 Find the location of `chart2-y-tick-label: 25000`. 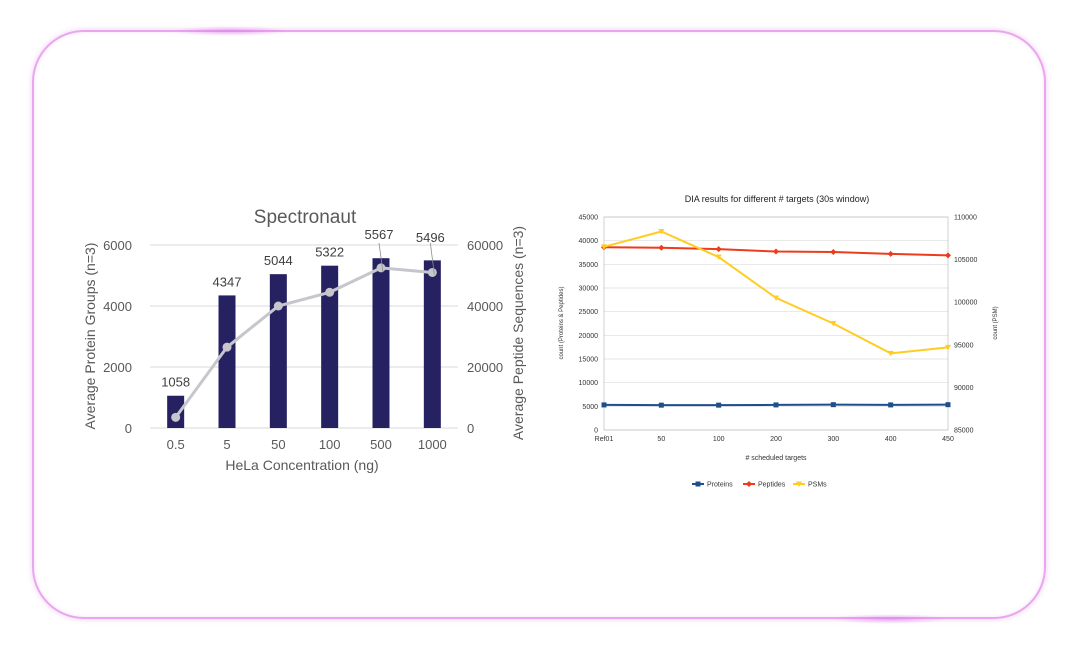

chart2-y-tick-label: 25000 is located at coordinates (589, 312).